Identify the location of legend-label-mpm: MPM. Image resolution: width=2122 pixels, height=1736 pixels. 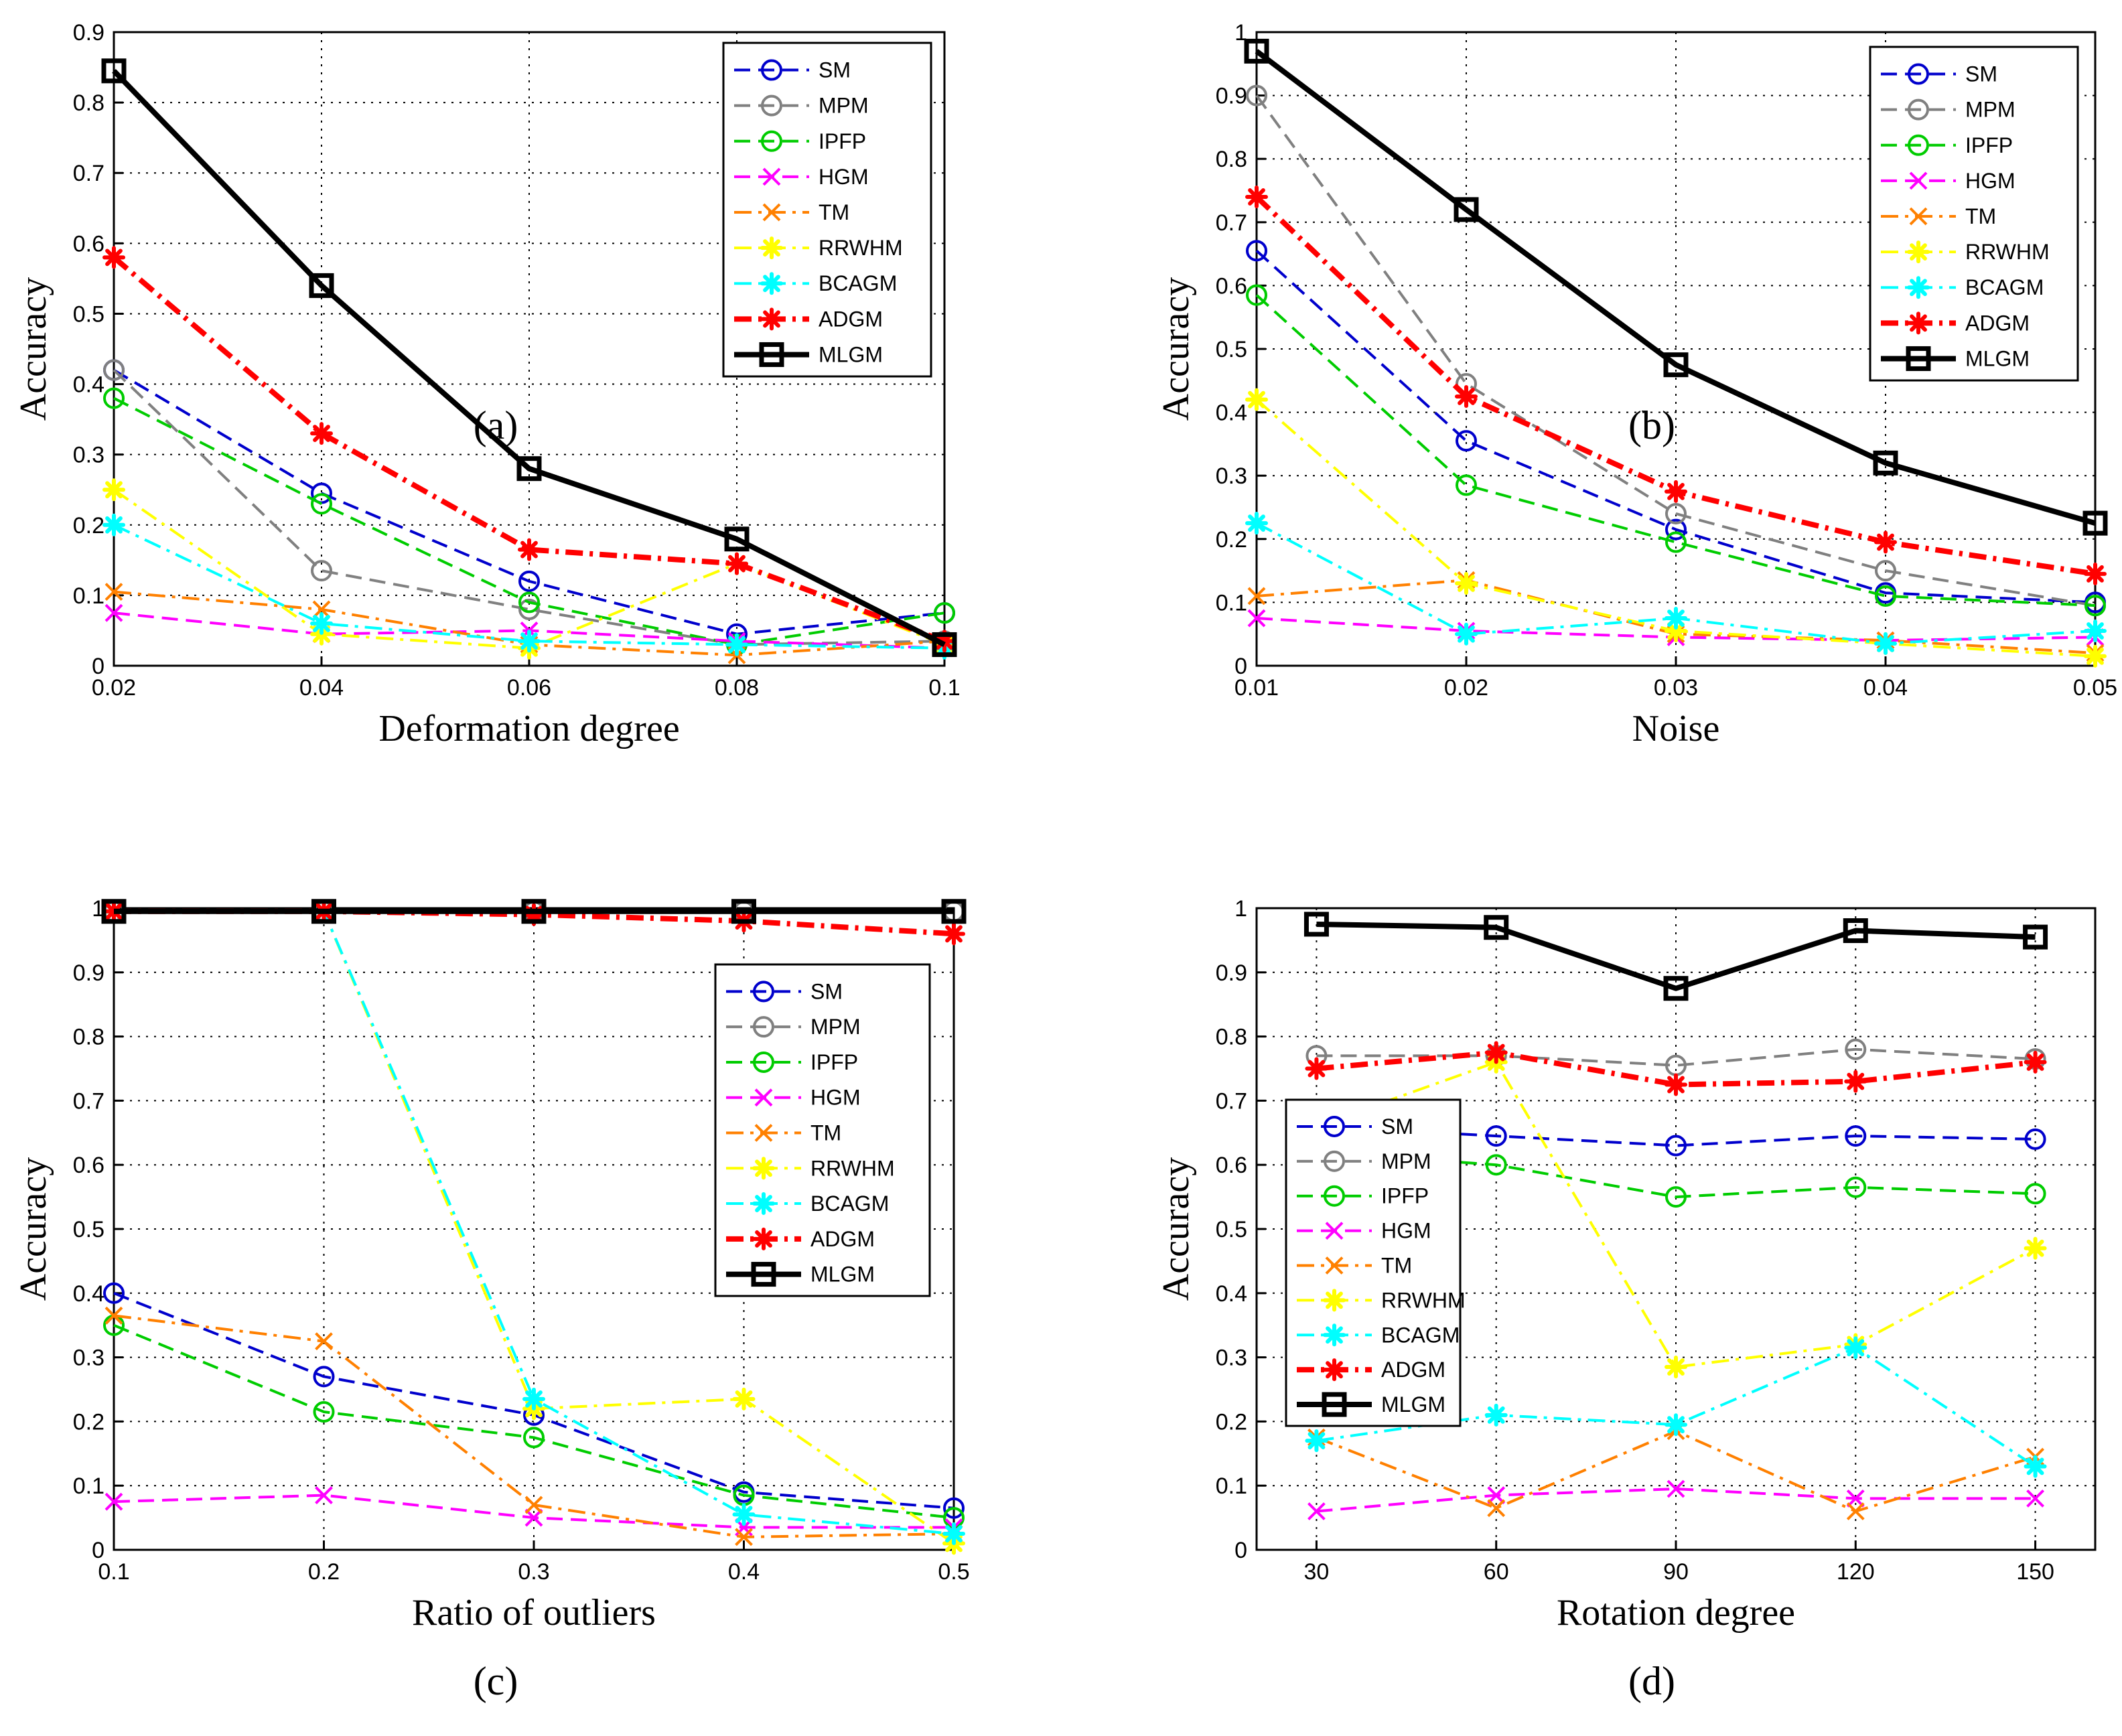
(836, 1027).